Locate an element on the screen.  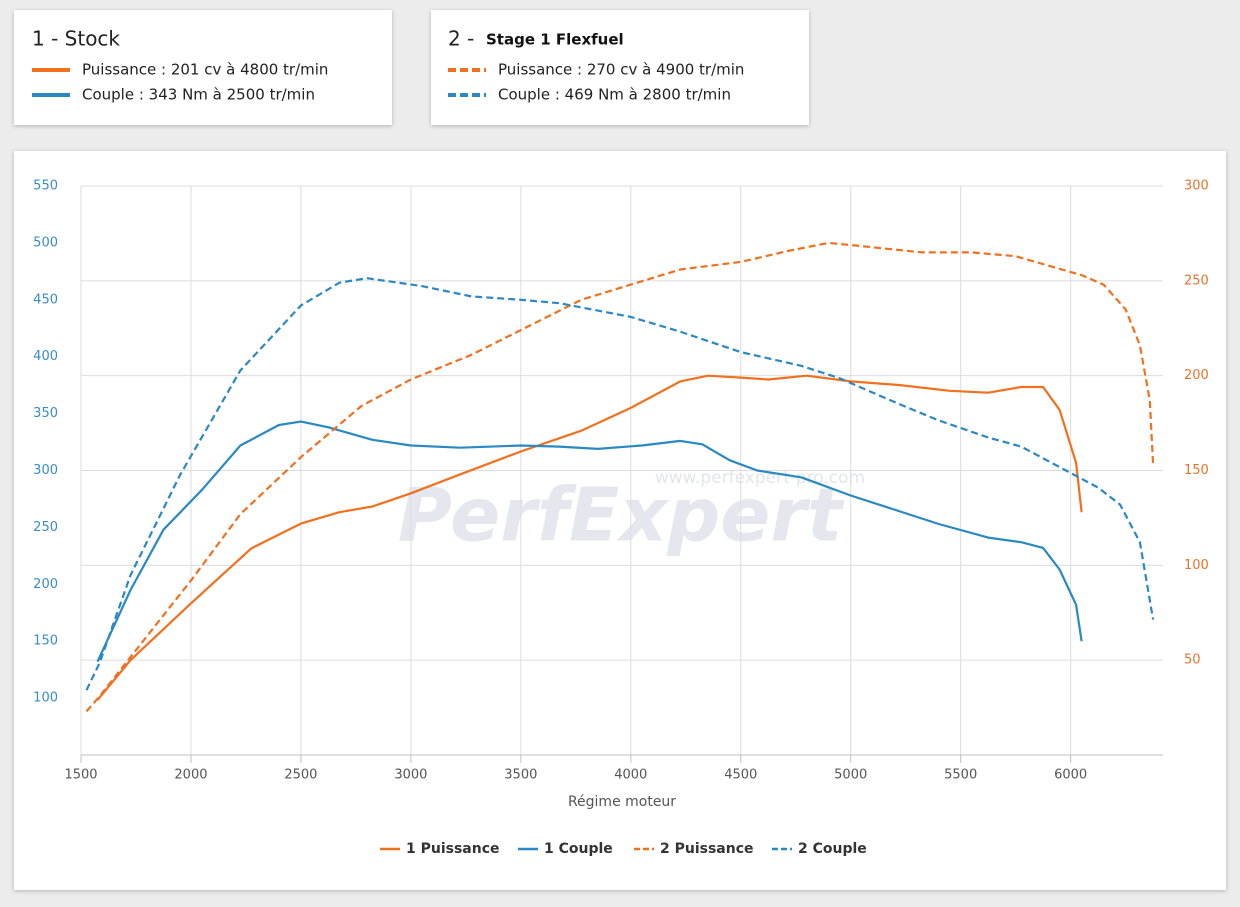
x-tick-label: 2500 is located at coordinates (300, 775).